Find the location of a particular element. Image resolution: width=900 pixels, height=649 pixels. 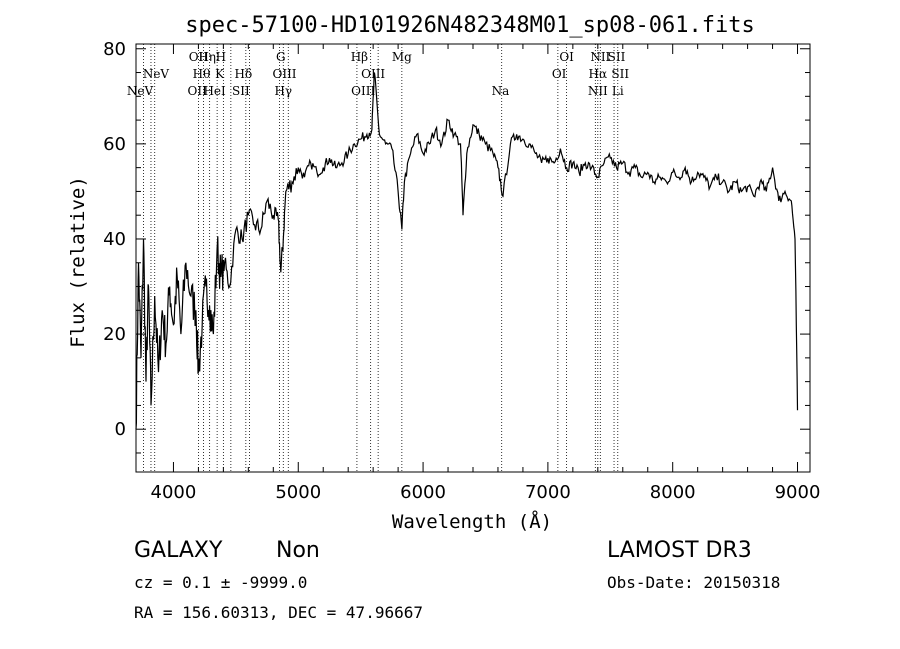

emission-line-label: HeI is located at coordinates (214, 91).